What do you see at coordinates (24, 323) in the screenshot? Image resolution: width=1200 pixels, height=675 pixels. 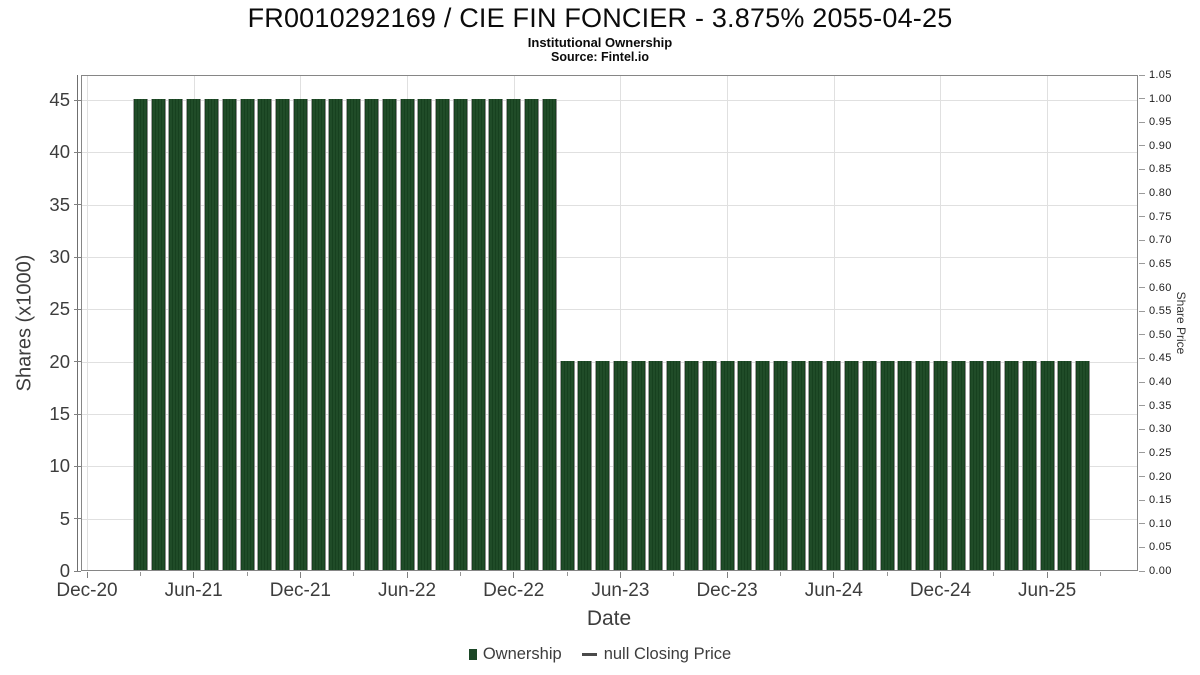 I see `left-axis-title-text: Shares (x1000)` at bounding box center [24, 323].